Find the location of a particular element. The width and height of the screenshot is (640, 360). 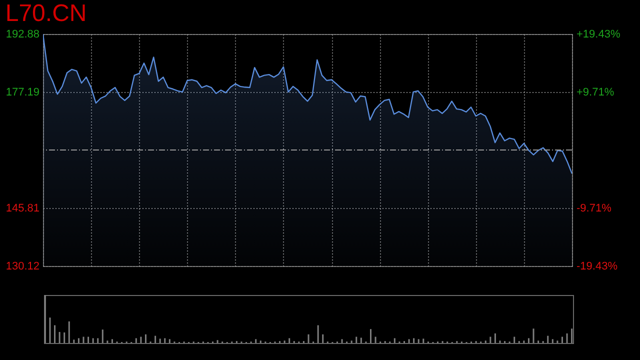

y2-tick-label: +9.71% is located at coordinates (595, 92).